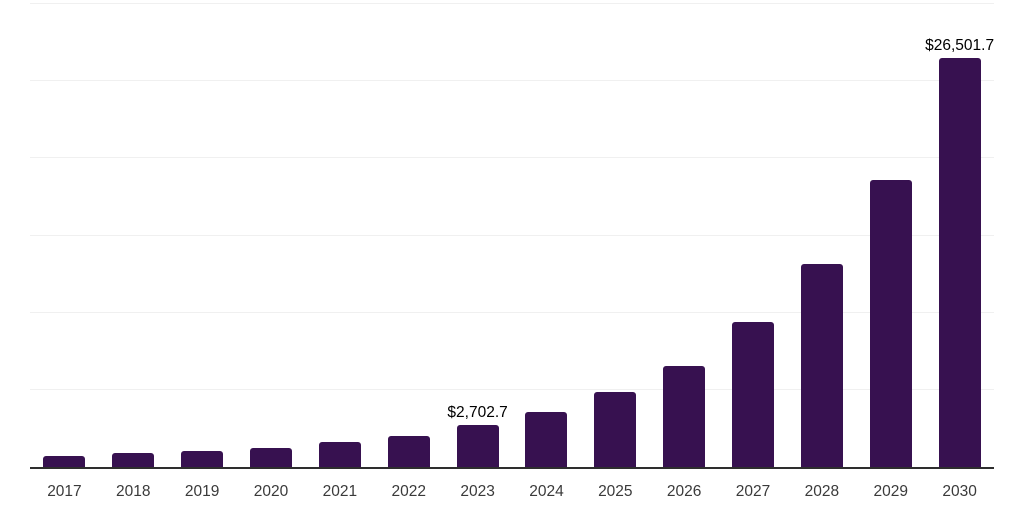 This screenshot has width=1024, height=512. What do you see at coordinates (340, 491) in the screenshot?
I see `x-tick-2021: 2021` at bounding box center [340, 491].